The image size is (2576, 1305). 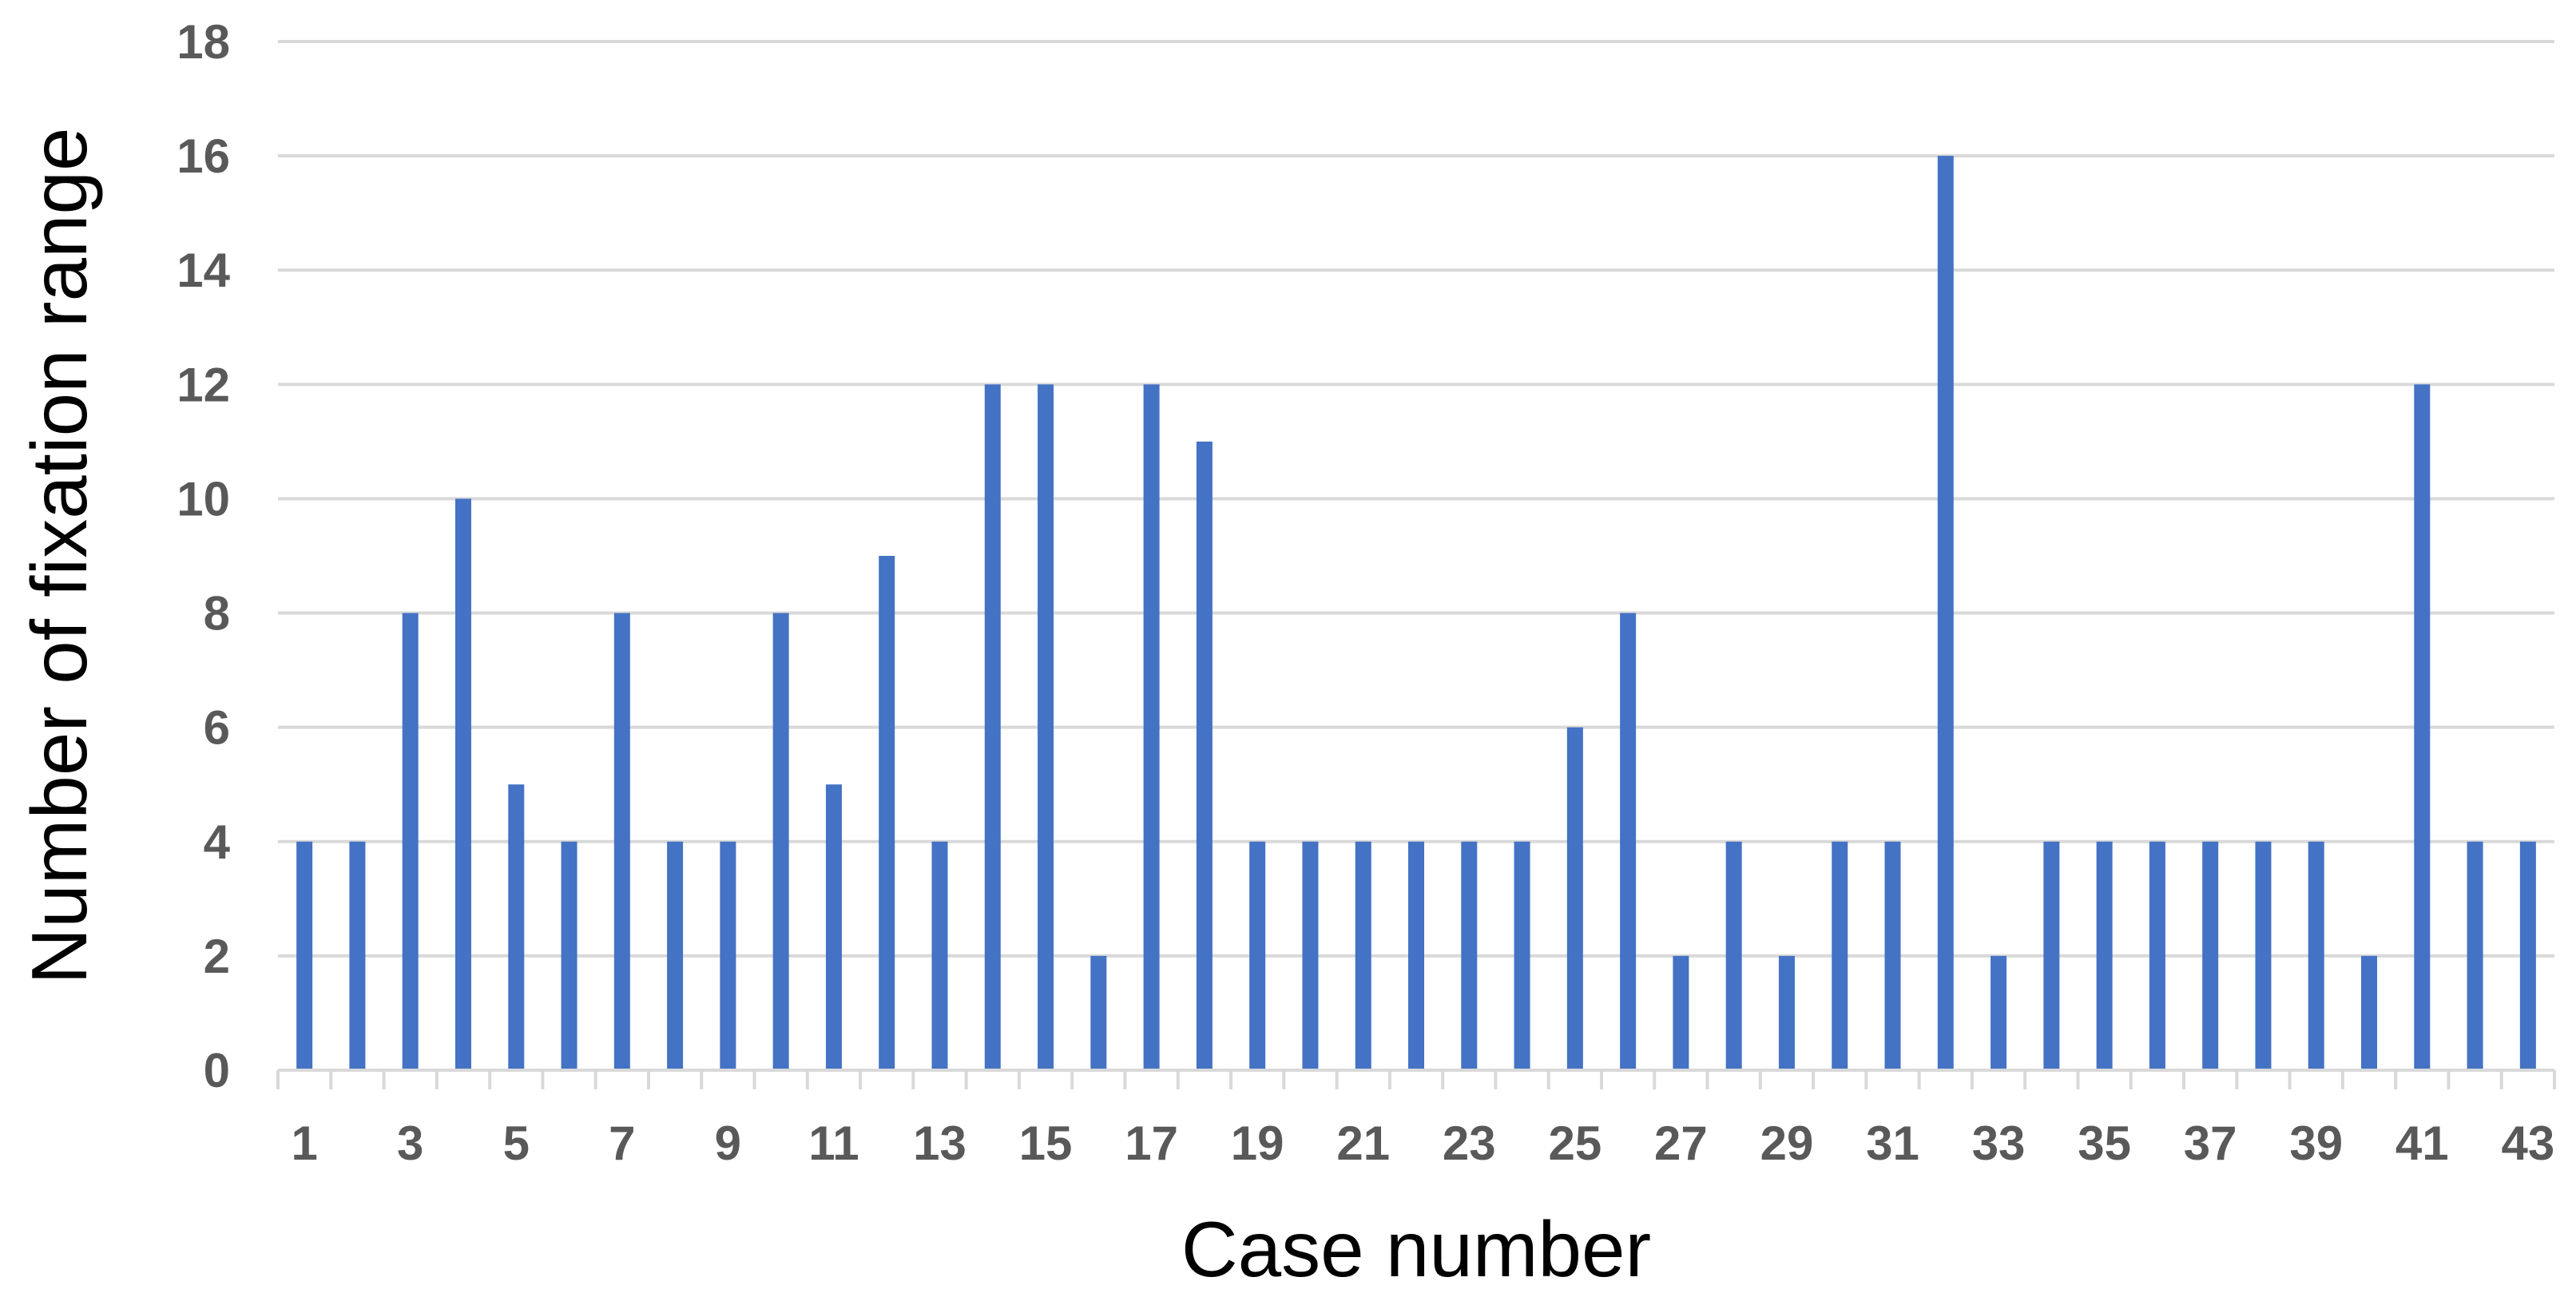 I want to click on x-tick-labels: 1 3 5 7 9 11 13 15 17 19 21 23 25 27 29 31 33 35 37 39 41 43, so click(x=1422, y=1143).